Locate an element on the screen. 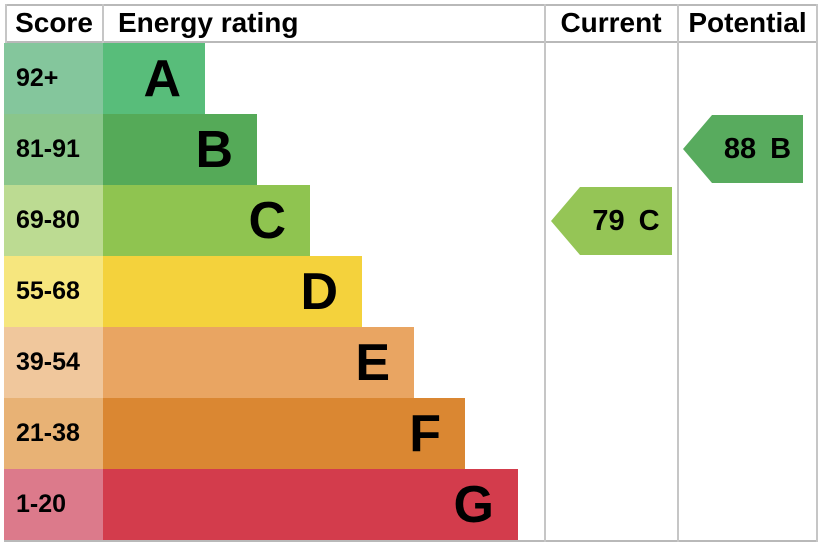  rating-letter: D is located at coordinates (319, 291).